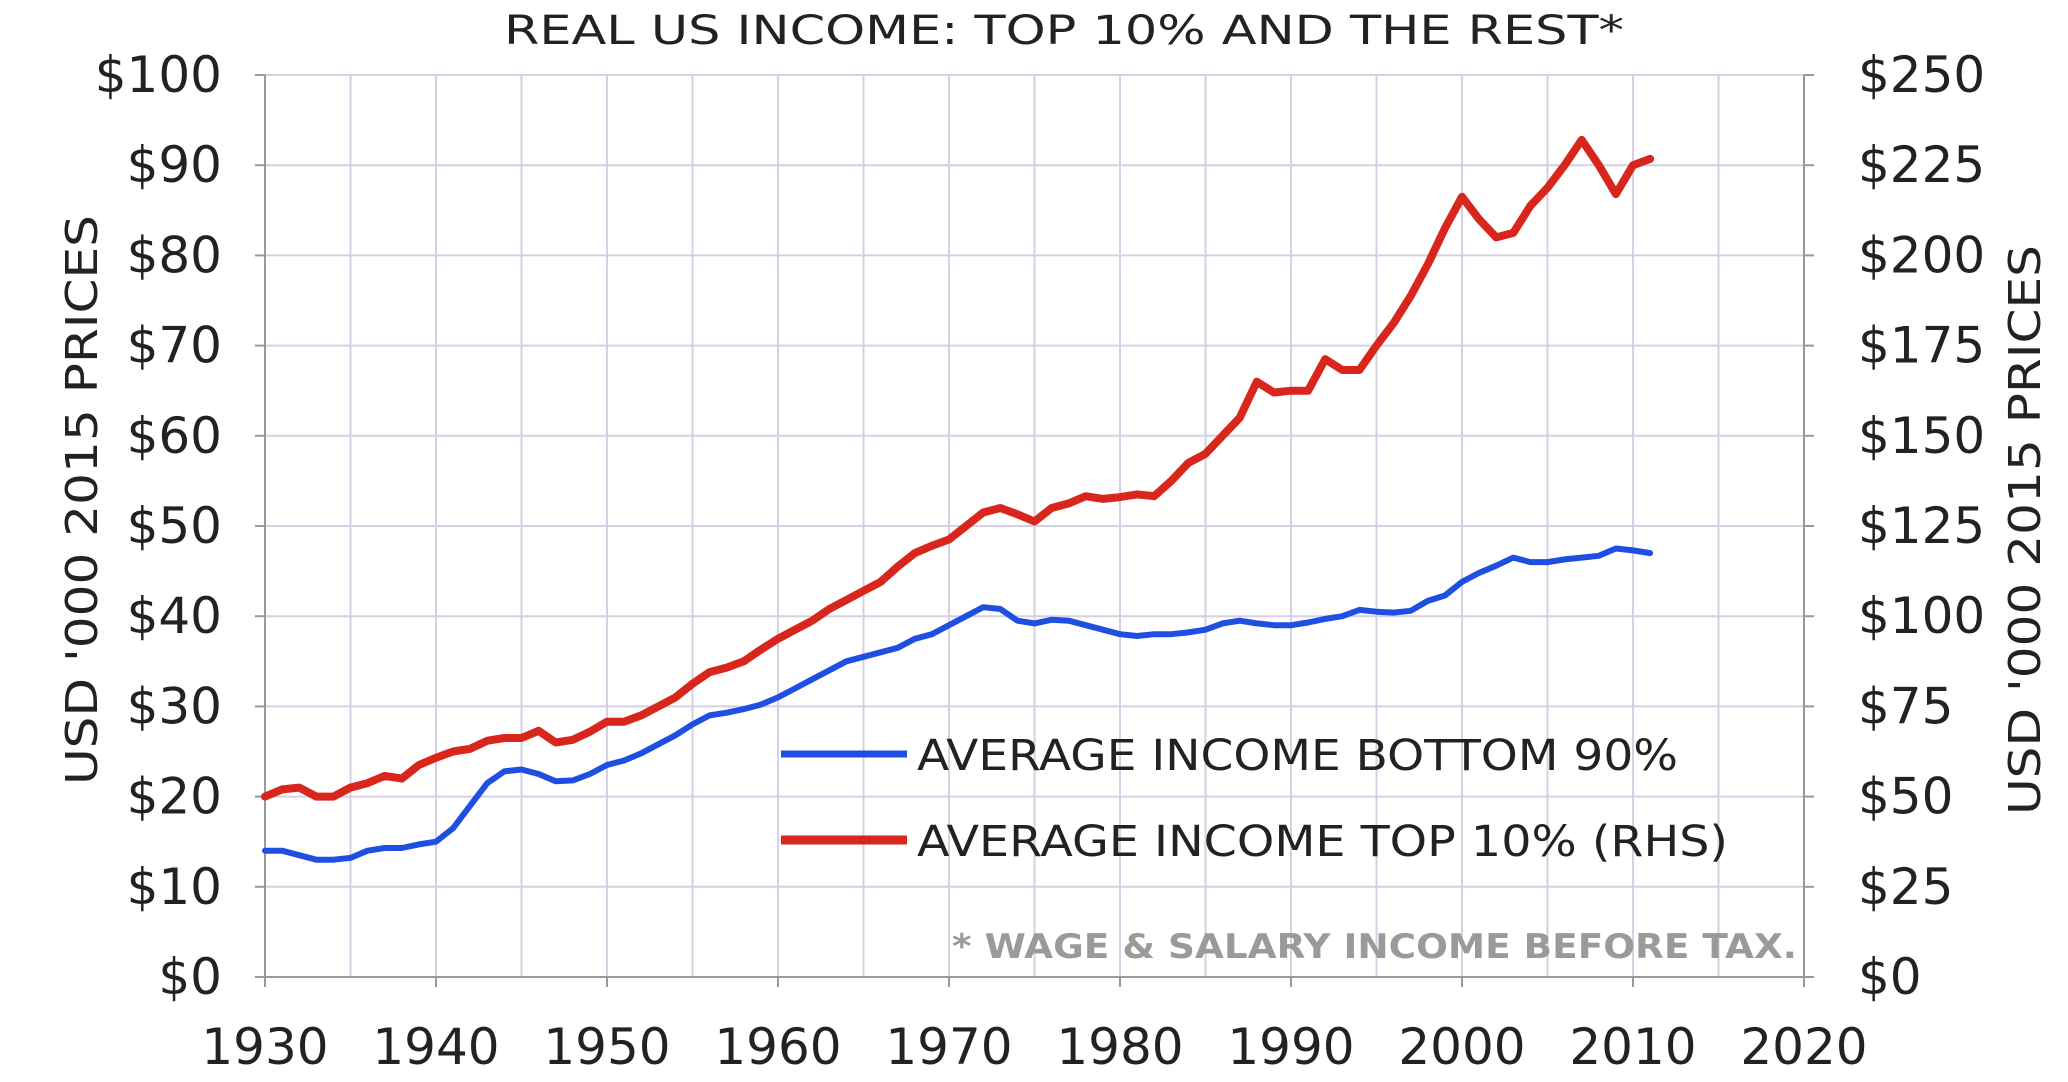  What do you see at coordinates (1921, 255) in the screenshot?
I see `y-tick-label-right: $200` at bounding box center [1921, 255].